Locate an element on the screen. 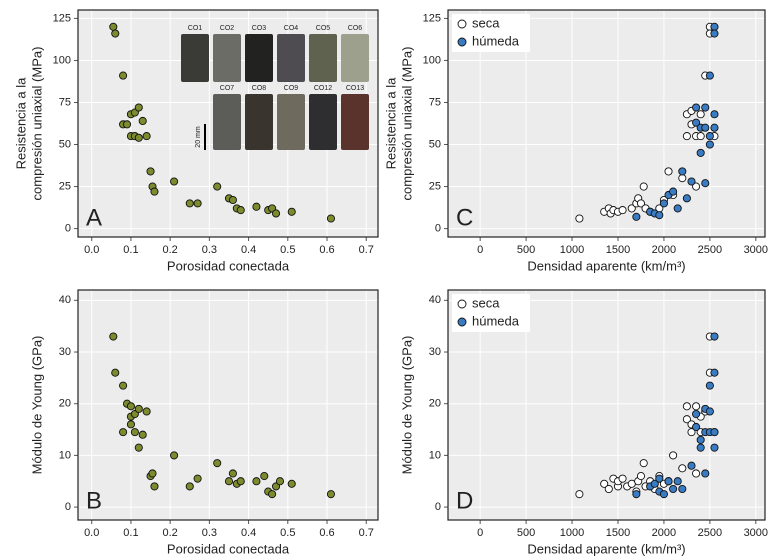  x-tick-label: 1500 is located at coordinates (618, 250).